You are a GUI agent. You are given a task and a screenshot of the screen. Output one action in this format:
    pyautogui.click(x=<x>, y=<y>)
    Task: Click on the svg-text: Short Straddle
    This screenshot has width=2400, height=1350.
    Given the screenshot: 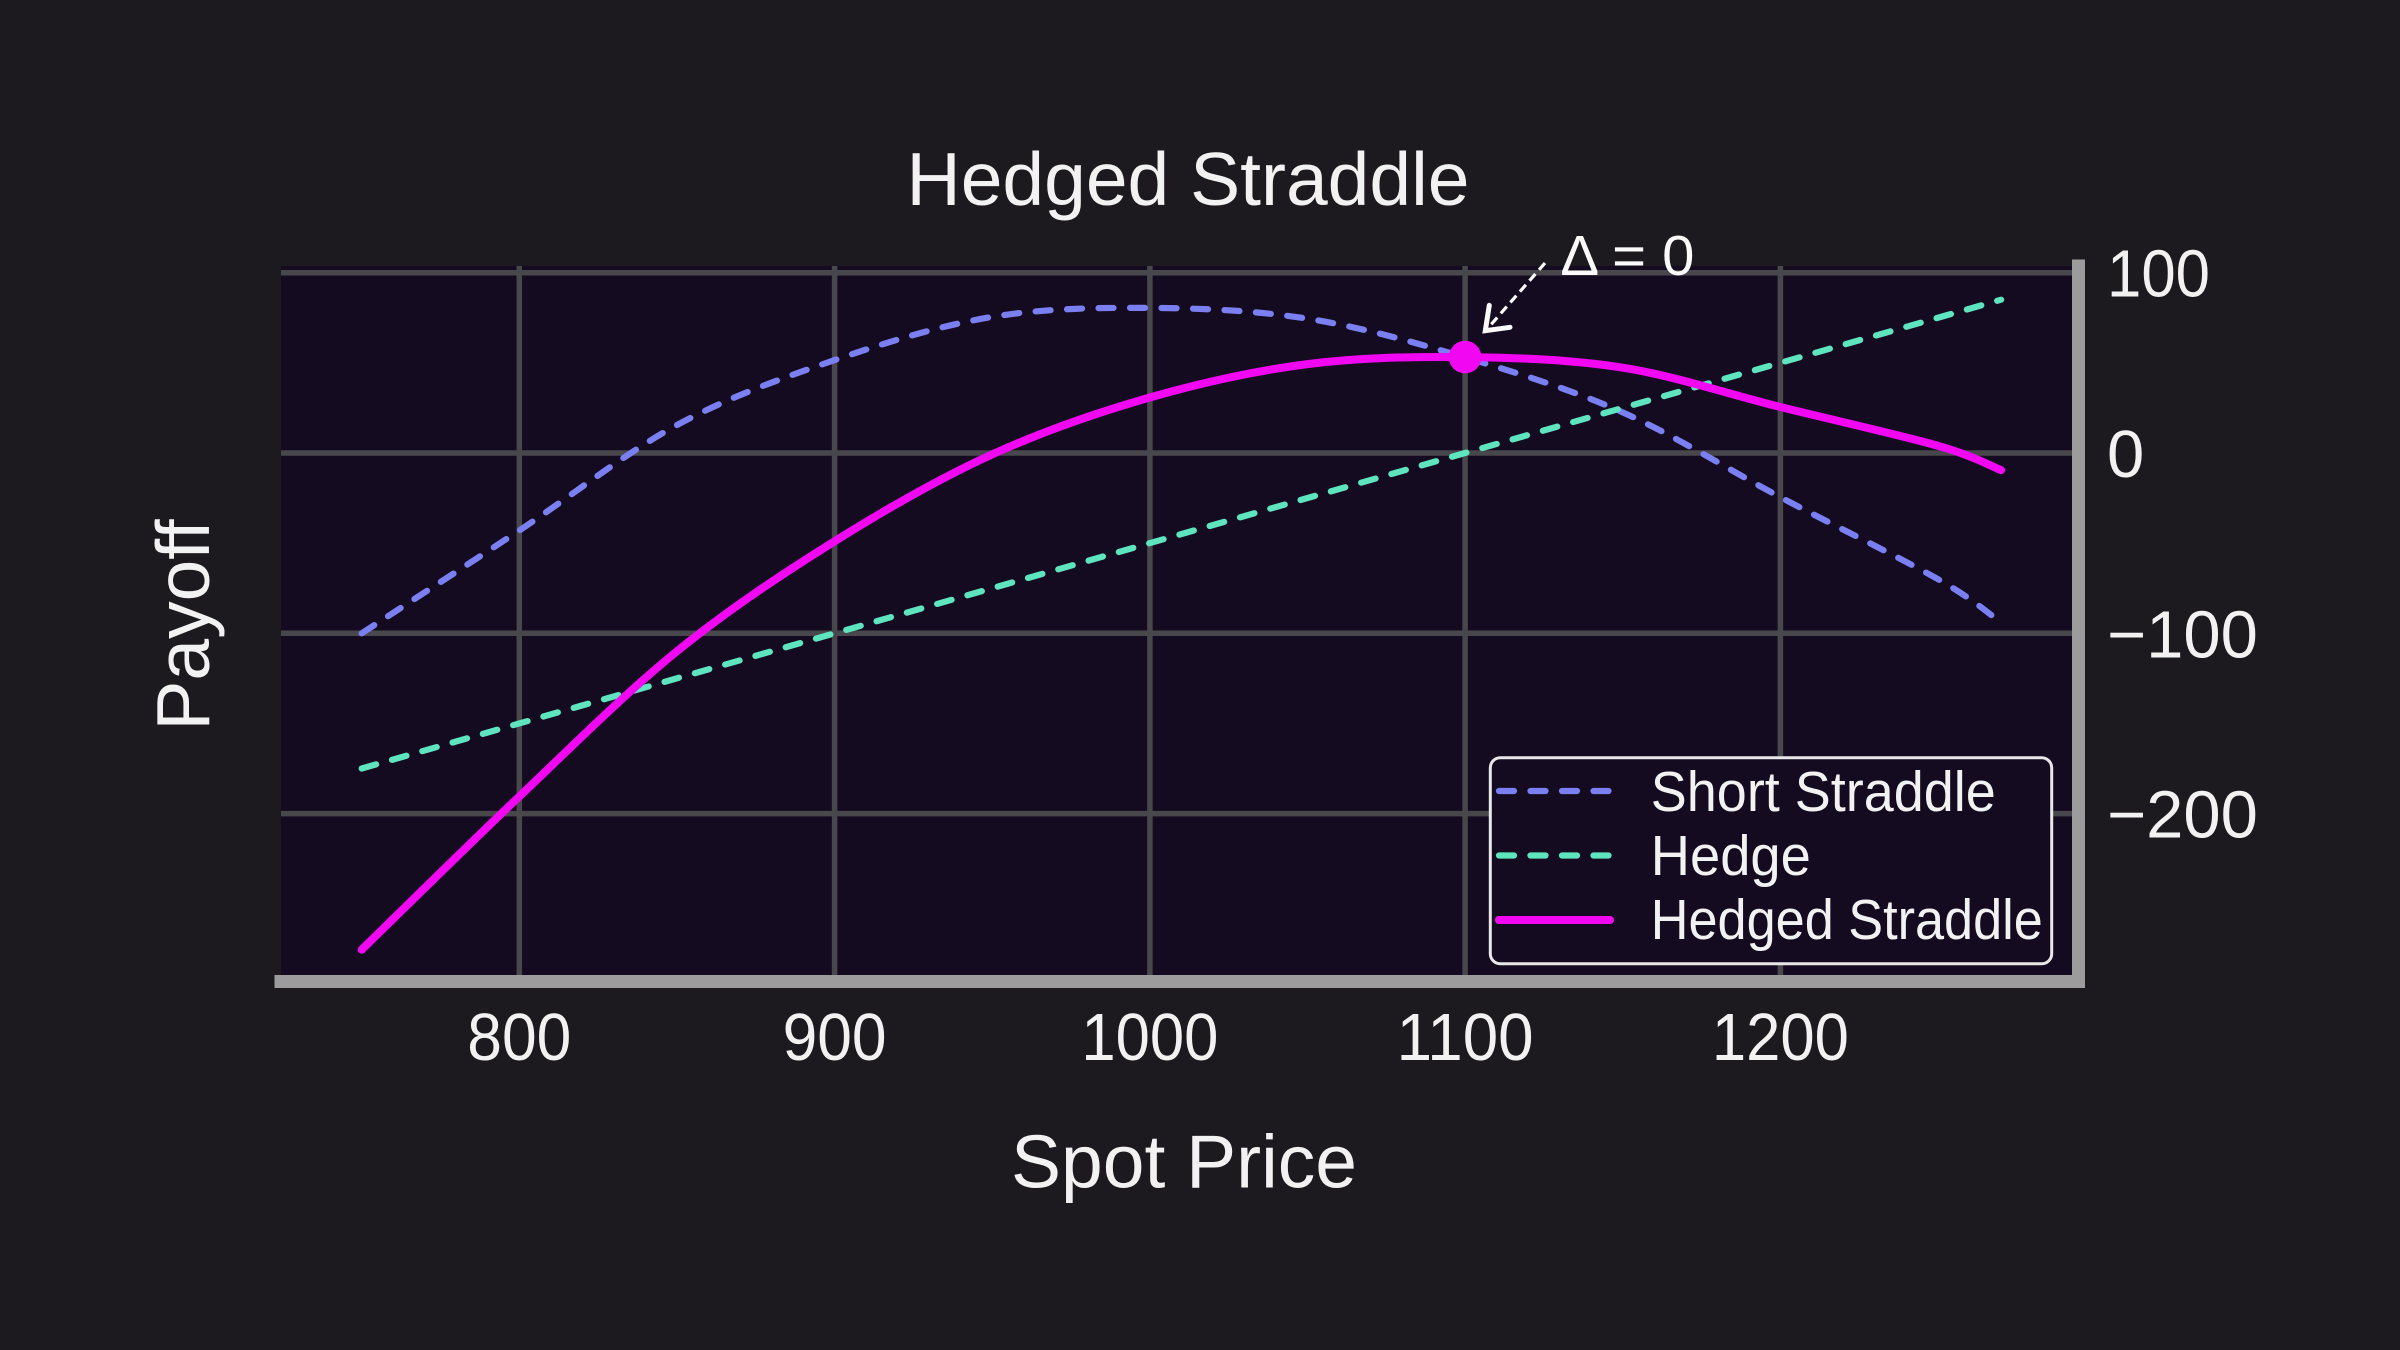 What is the action you would take?
    pyautogui.click(x=1823, y=792)
    